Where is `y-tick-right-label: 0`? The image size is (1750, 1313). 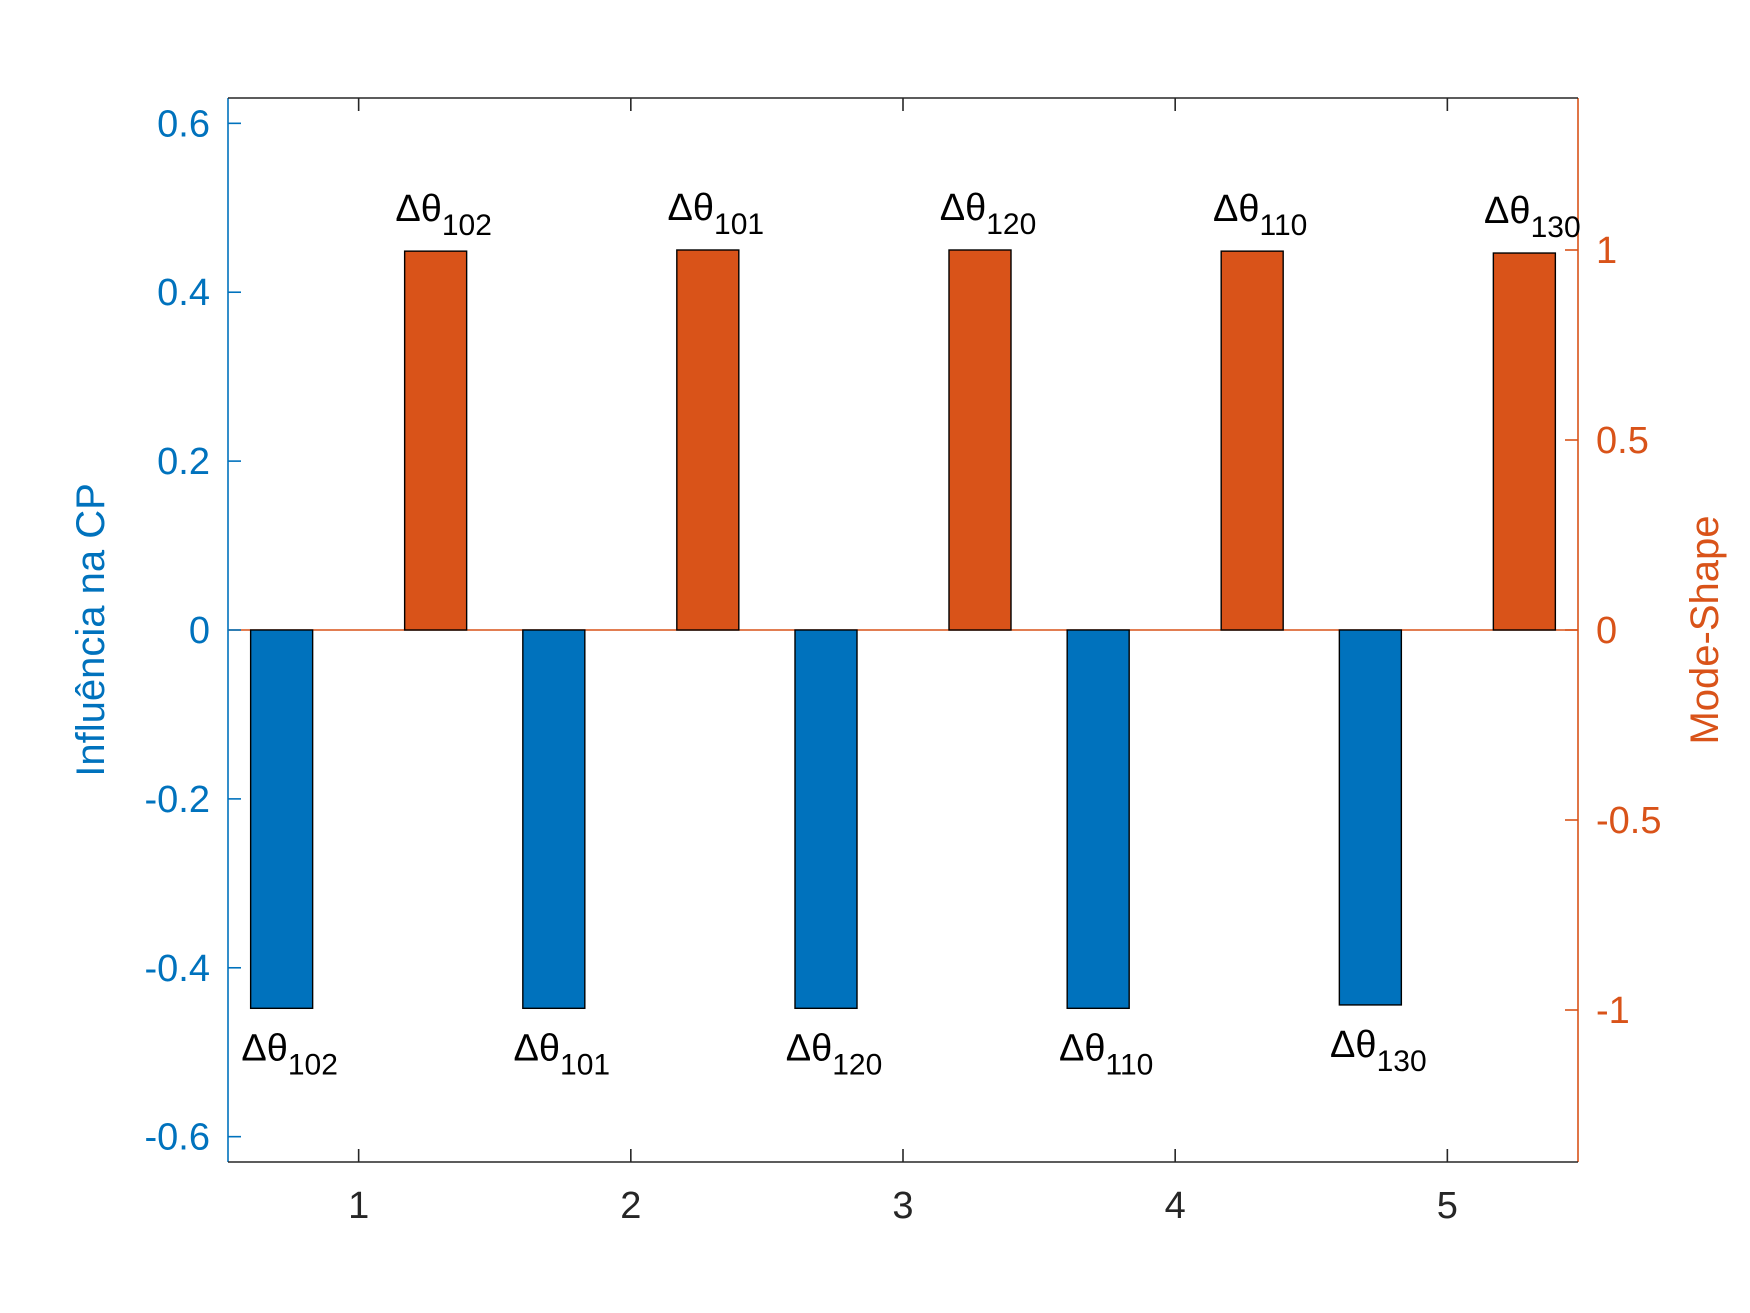
y-tick-right-label: 0 is located at coordinates (1606, 631).